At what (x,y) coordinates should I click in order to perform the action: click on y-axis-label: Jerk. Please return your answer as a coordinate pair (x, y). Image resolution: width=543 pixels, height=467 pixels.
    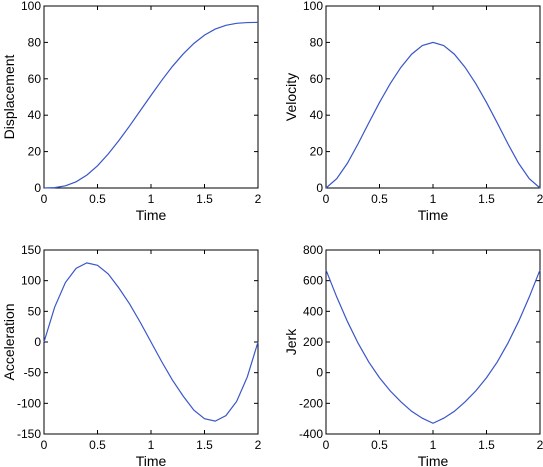
    Looking at the image, I should click on (291, 341).